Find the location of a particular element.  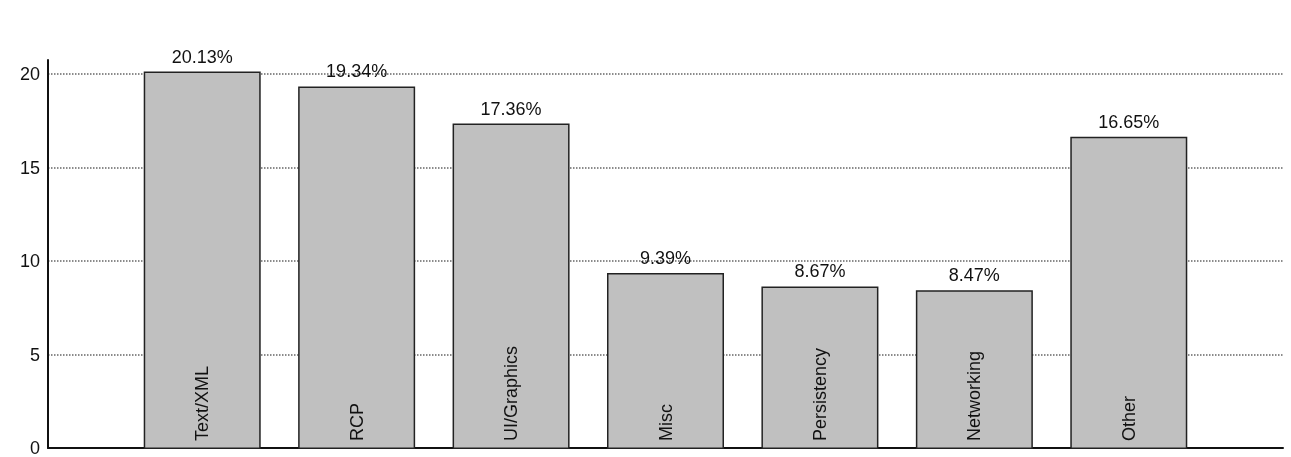

y-tick-label: 0 is located at coordinates (34, 447).